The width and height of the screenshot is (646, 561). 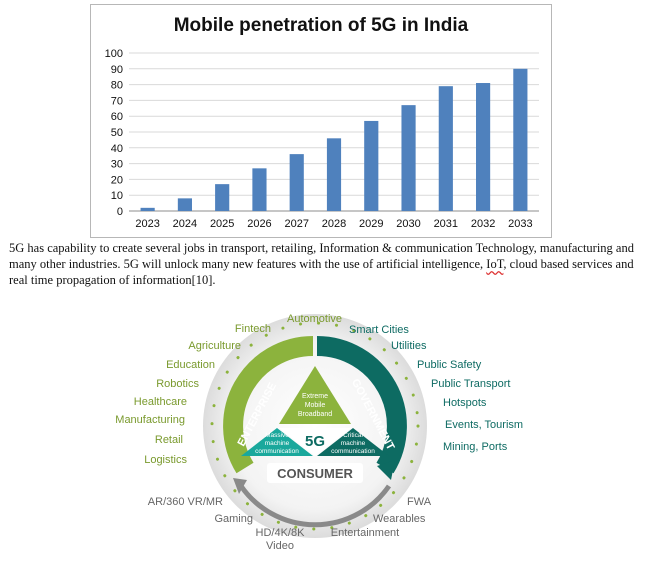 I want to click on enterprise-arc, so click(x=268, y=405).